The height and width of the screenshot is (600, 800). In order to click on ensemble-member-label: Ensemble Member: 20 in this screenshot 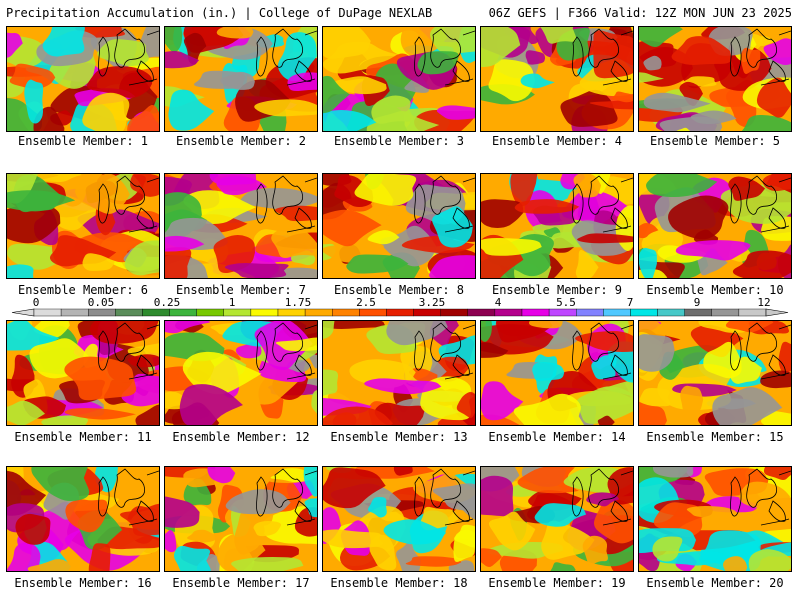, I will do `click(715, 583)`.